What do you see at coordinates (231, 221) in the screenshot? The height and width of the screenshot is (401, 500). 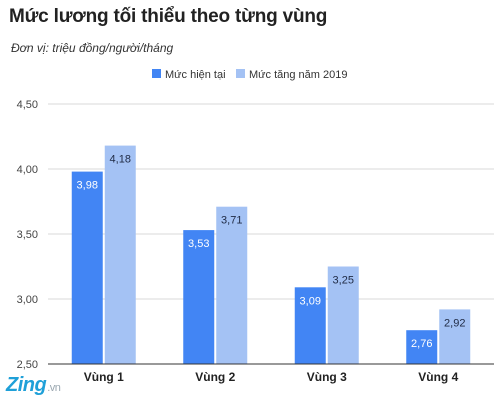 I see `data-label: 3,71` at bounding box center [231, 221].